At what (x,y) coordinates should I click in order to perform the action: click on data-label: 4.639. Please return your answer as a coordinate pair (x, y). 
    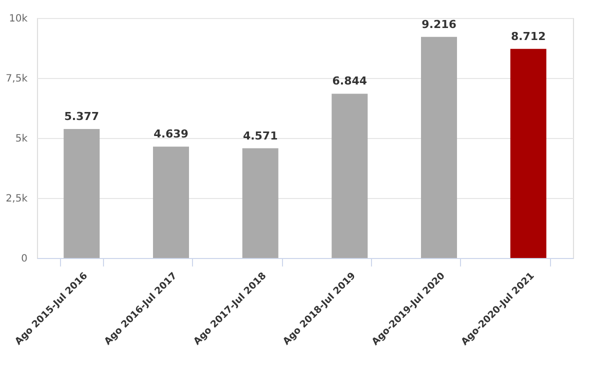
    Looking at the image, I should click on (171, 134).